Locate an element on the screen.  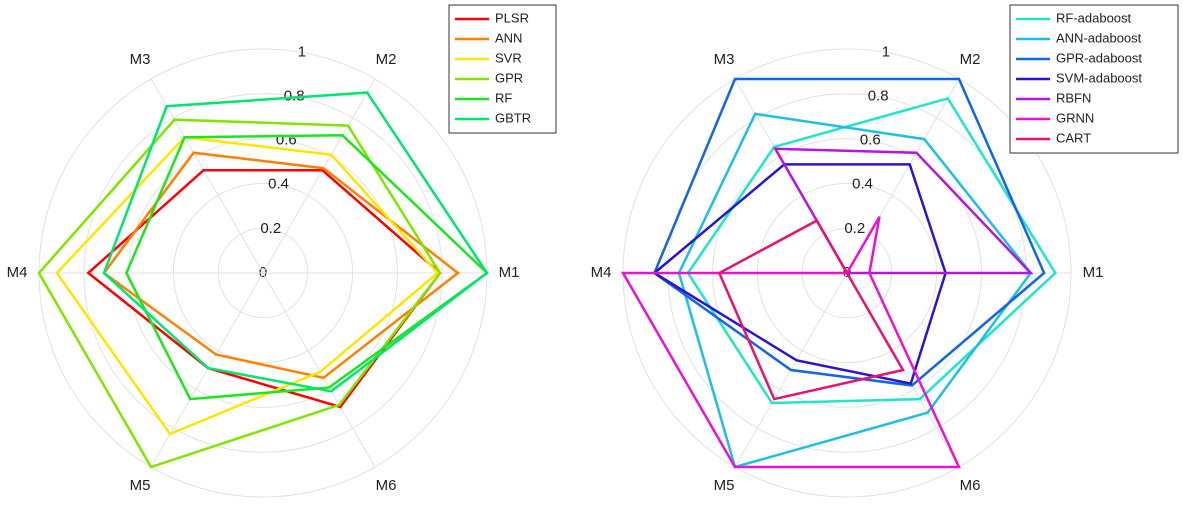
legend-label: CART is located at coordinates (1073, 137).